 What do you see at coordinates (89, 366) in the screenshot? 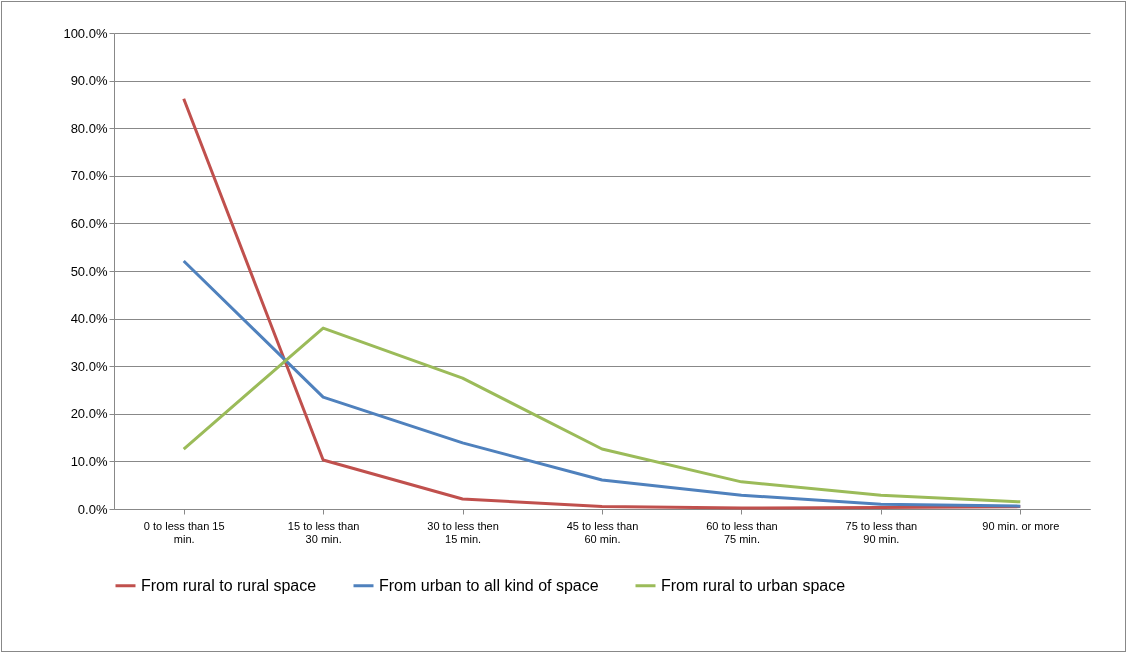
I see `y-tick-label: 30.0%` at bounding box center [89, 366].